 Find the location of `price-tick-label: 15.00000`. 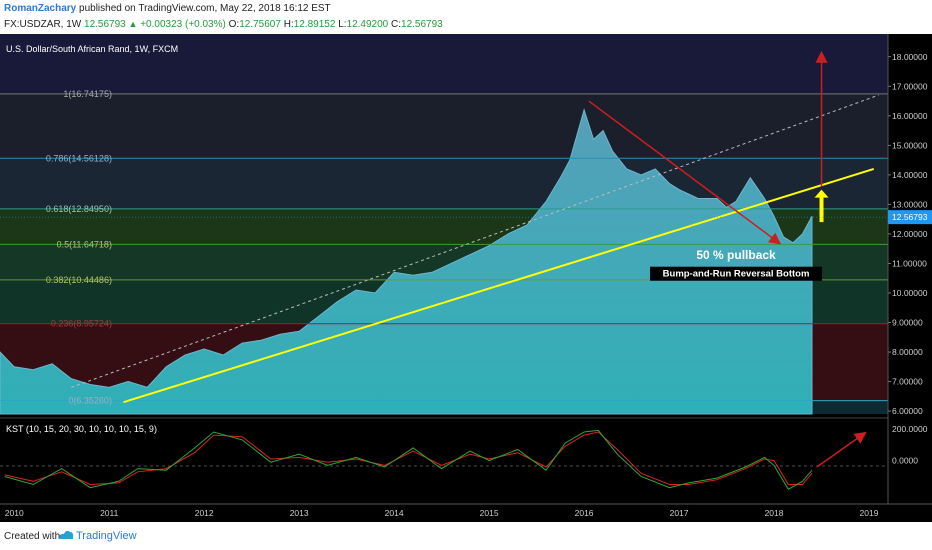

price-tick-label: 15.00000 is located at coordinates (910, 145).